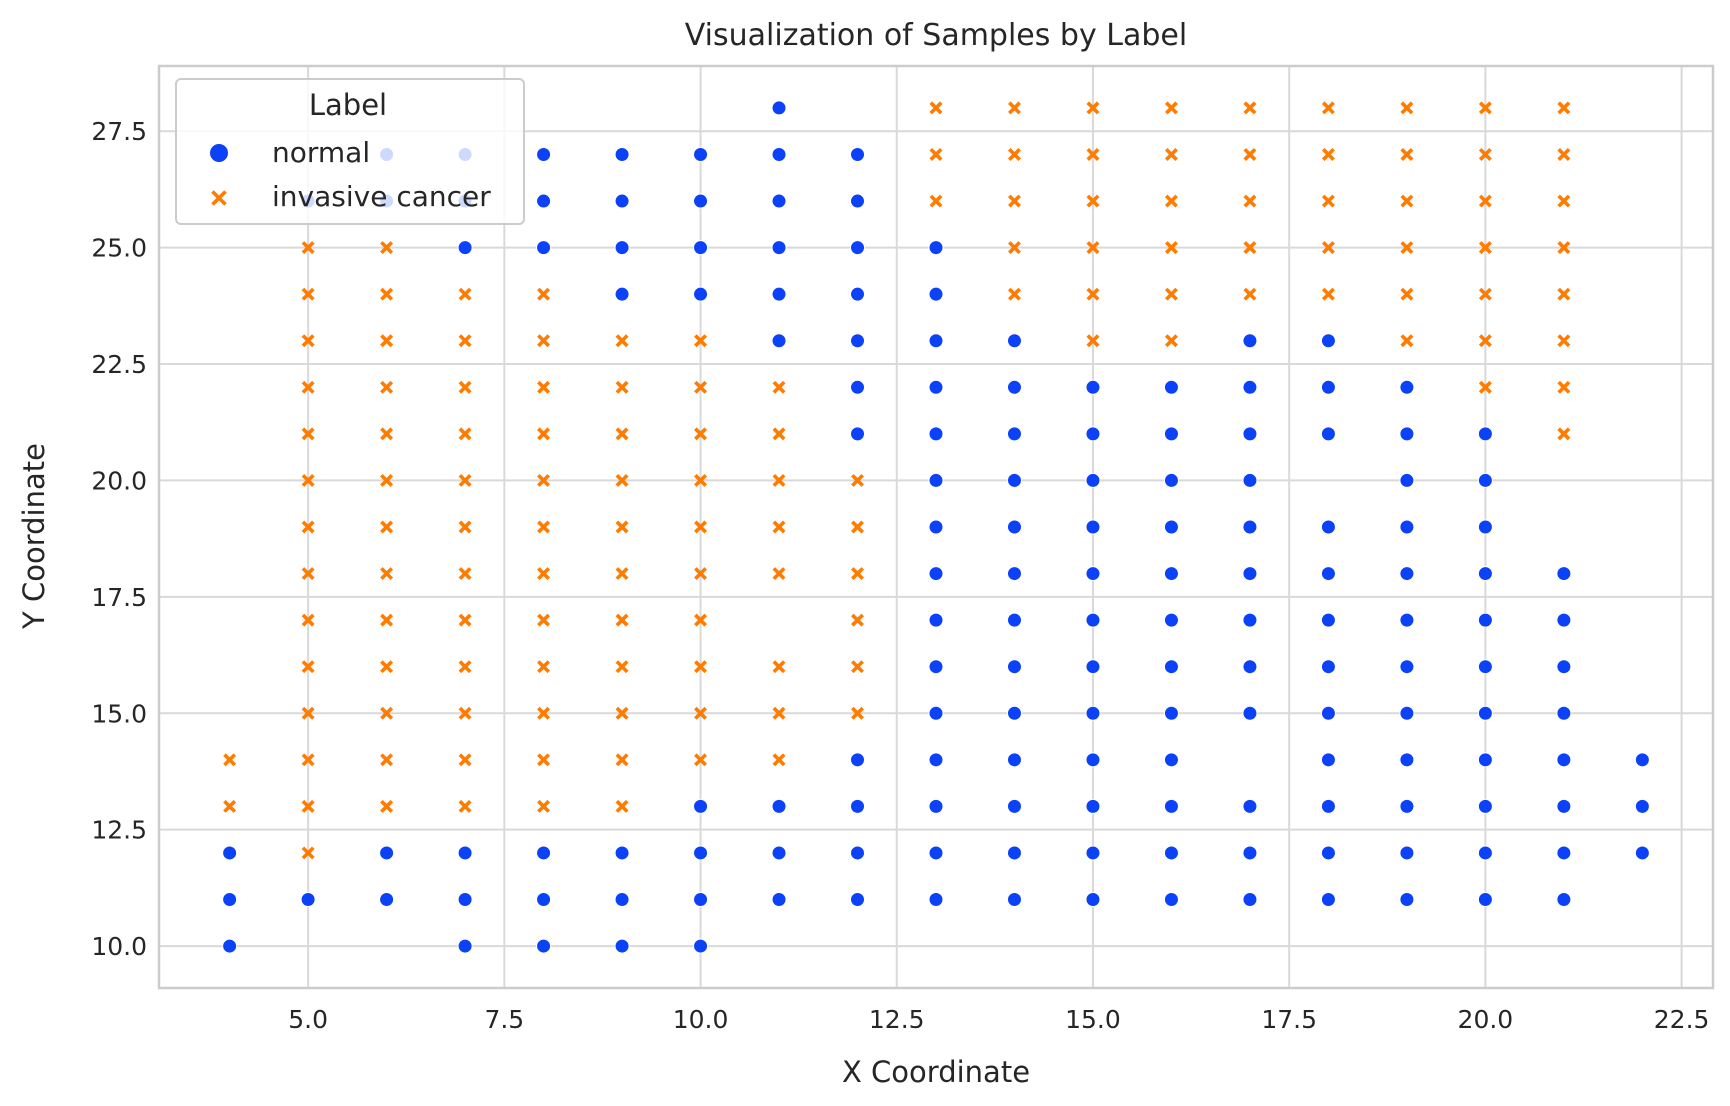 This screenshot has height=1106, width=1730. I want to click on legend: Label normal invasive cancer, so click(350, 151).